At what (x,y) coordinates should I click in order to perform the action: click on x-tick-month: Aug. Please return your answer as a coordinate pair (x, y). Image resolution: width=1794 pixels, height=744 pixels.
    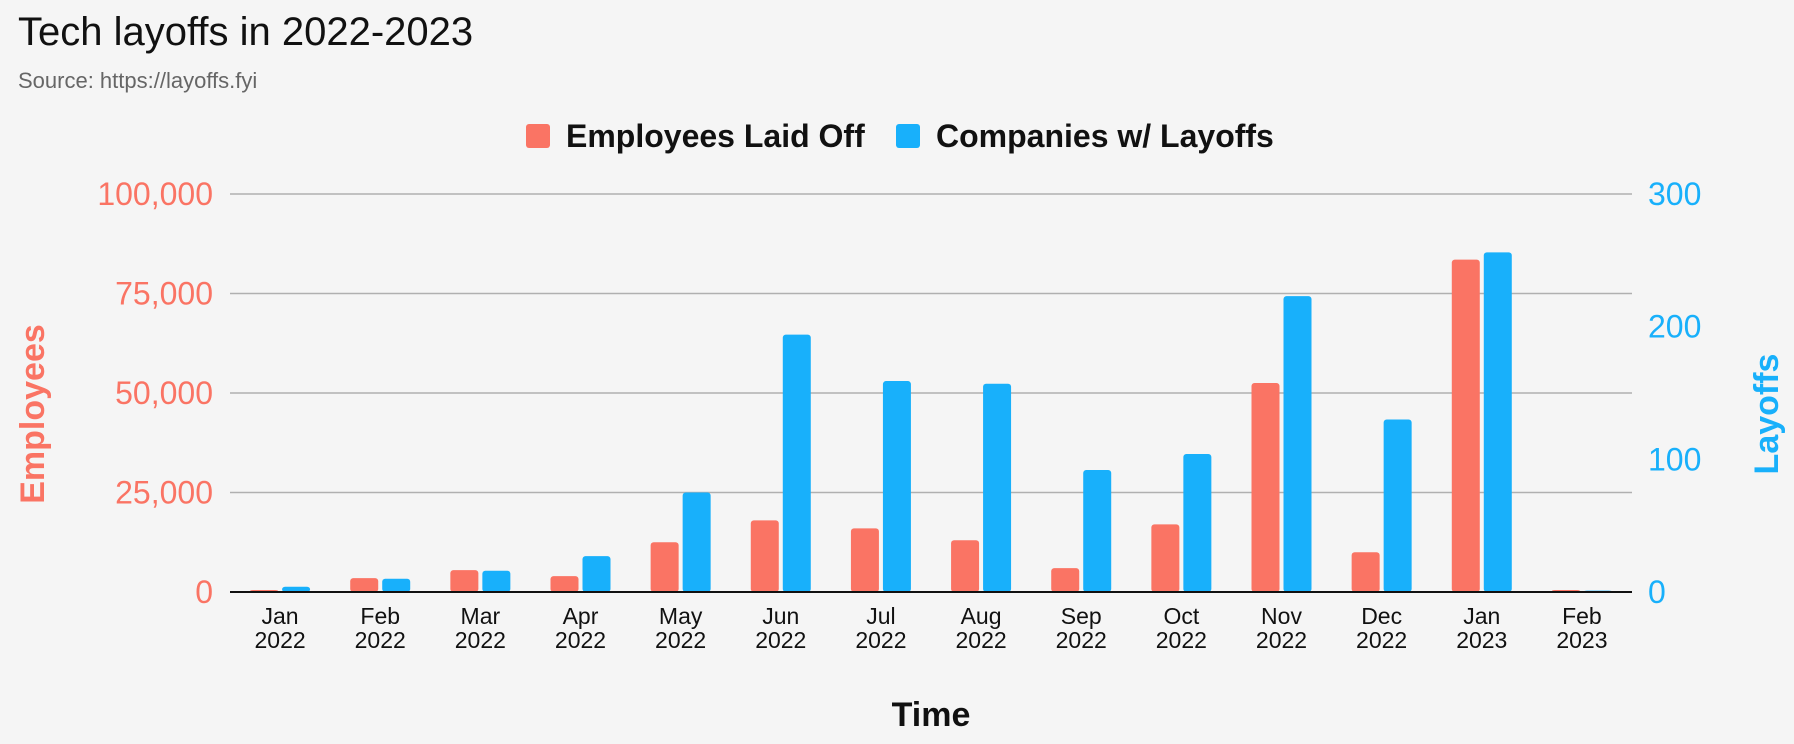
    Looking at the image, I should click on (981, 616).